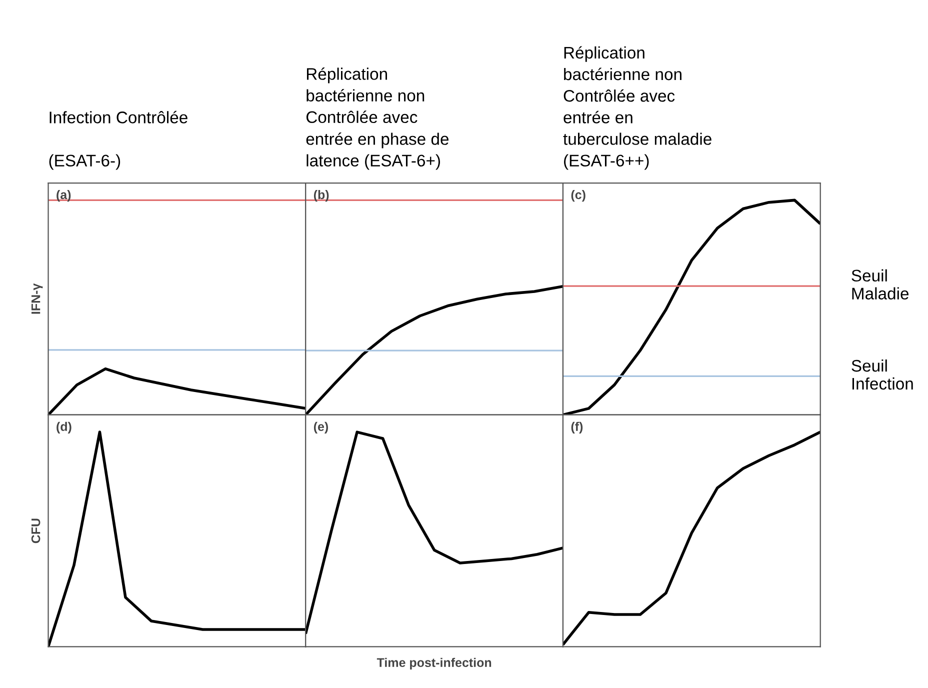  What do you see at coordinates (321, 428) in the screenshot?
I see `annotation: (e)` at bounding box center [321, 428].